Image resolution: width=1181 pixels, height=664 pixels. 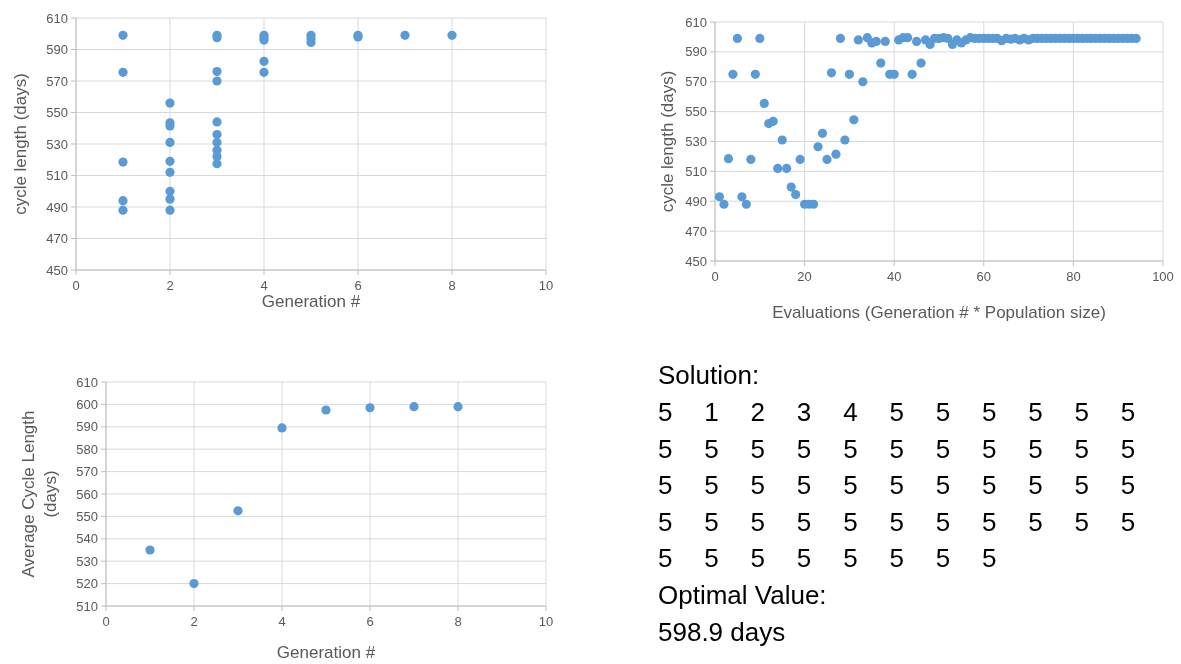 What do you see at coordinates (894, 276) in the screenshot?
I see `x-tick-label: 40` at bounding box center [894, 276].